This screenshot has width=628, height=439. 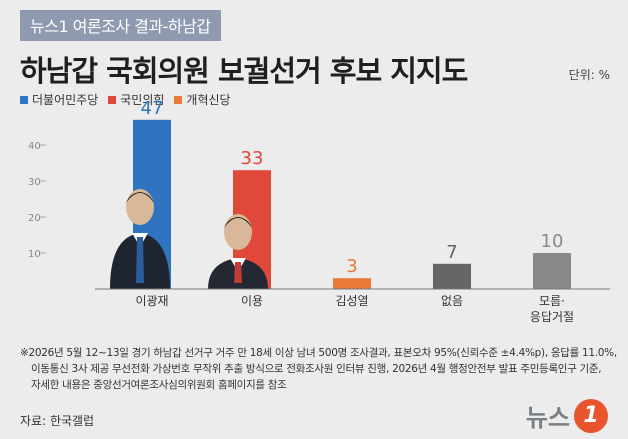 I want to click on x-tick-label: 김성열, so click(x=351, y=301).